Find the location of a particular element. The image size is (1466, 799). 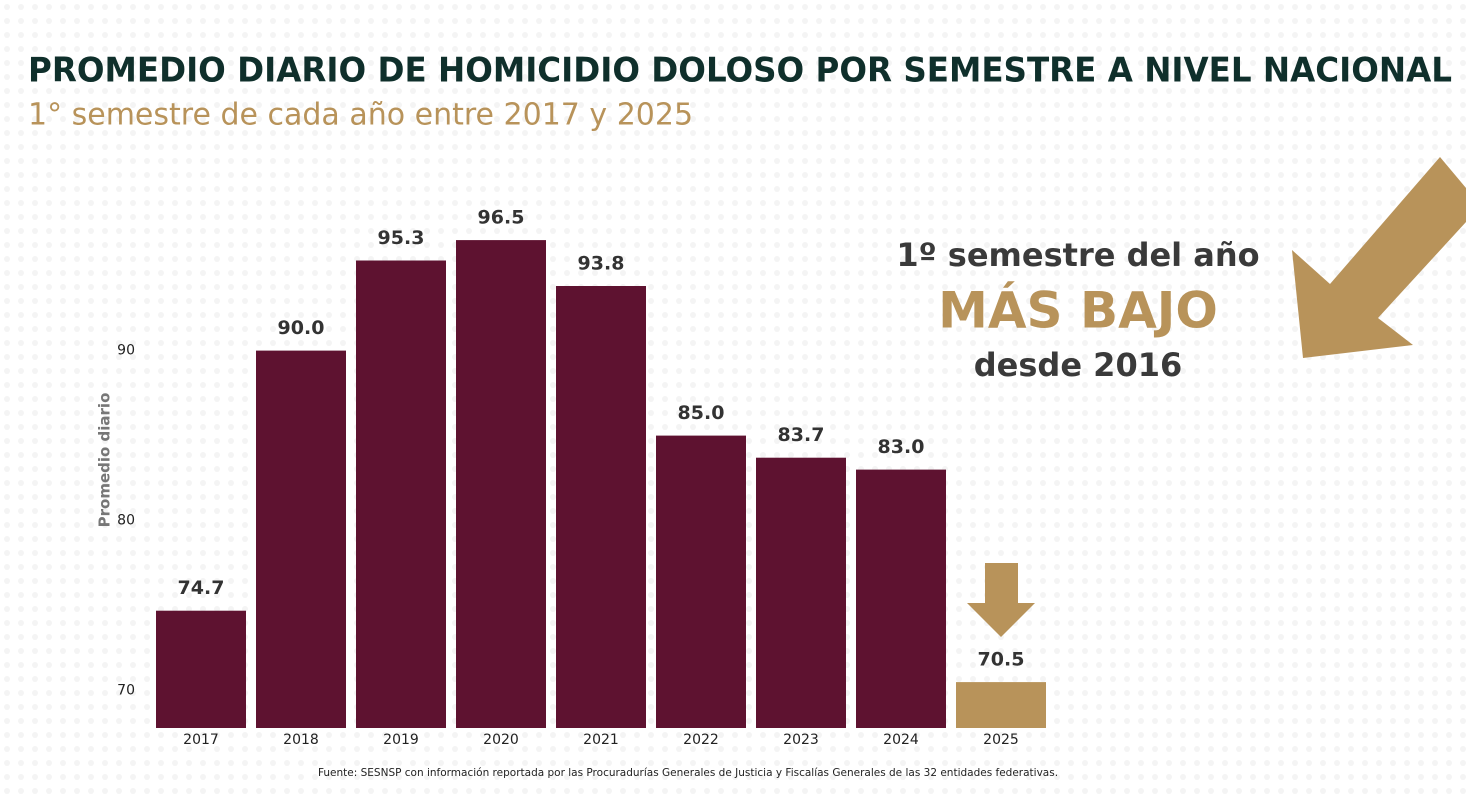

value-label: 83.7 is located at coordinates (801, 435).